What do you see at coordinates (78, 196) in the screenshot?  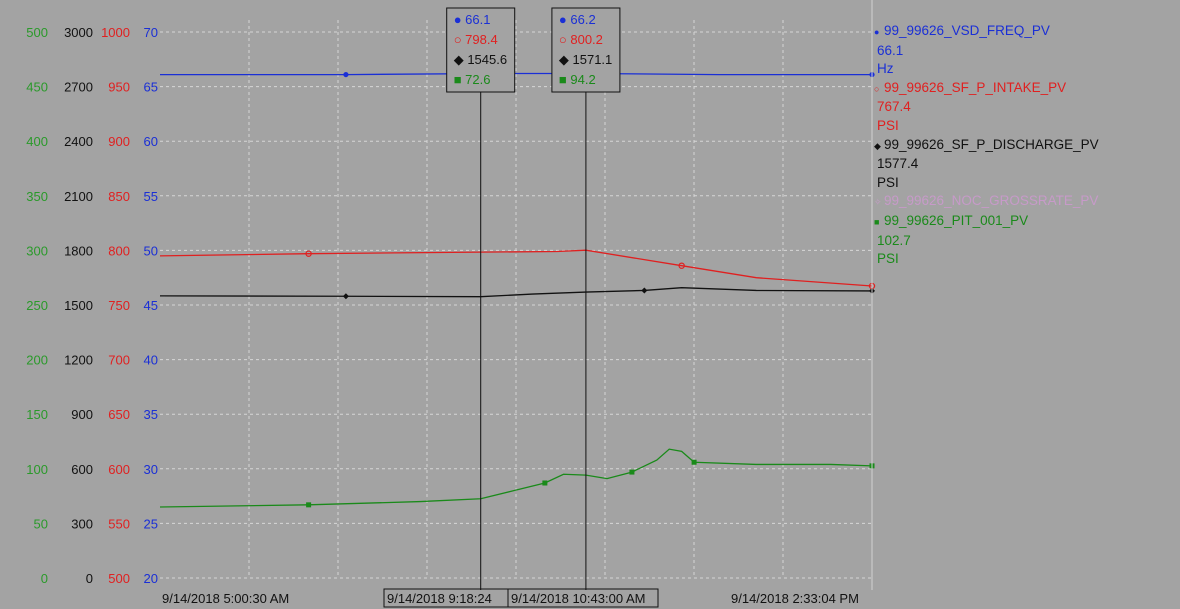 I see `y-tick-label: 2100` at bounding box center [78, 196].